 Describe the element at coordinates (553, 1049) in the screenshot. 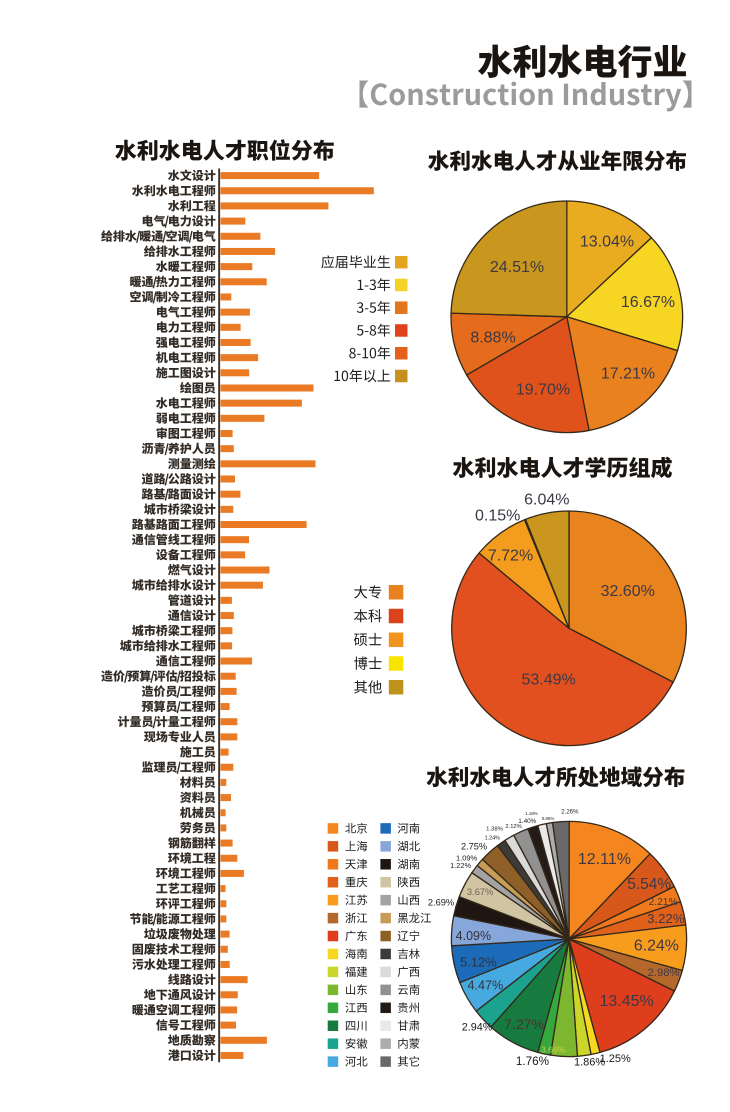

I see `svg-text: 3.66%` at that location.